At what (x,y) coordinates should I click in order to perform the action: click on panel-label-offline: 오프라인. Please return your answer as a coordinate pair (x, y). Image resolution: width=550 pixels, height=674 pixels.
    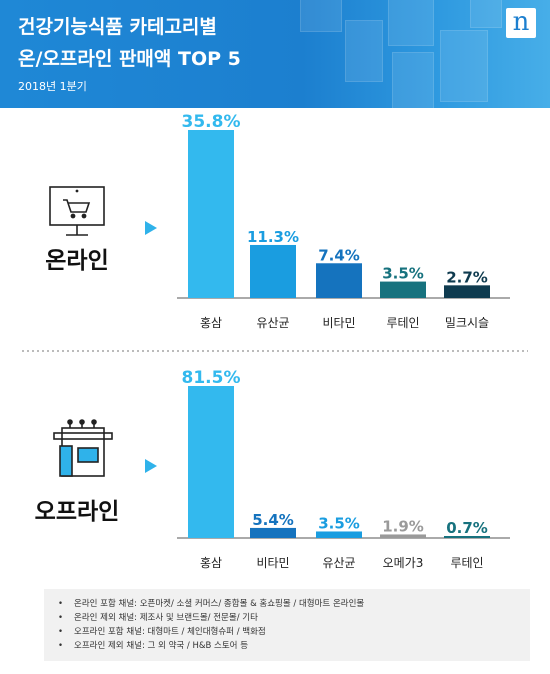
    Looking at the image, I should click on (77, 512).